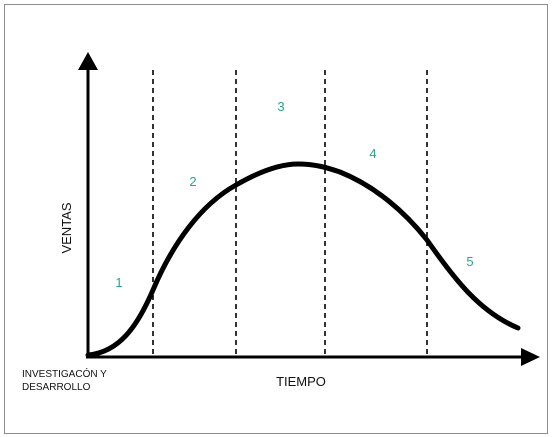 The height and width of the screenshot is (437, 552). Describe the element at coordinates (64, 373) in the screenshot. I see `origin-label-line1: INVESTIGACÓN Y` at that location.